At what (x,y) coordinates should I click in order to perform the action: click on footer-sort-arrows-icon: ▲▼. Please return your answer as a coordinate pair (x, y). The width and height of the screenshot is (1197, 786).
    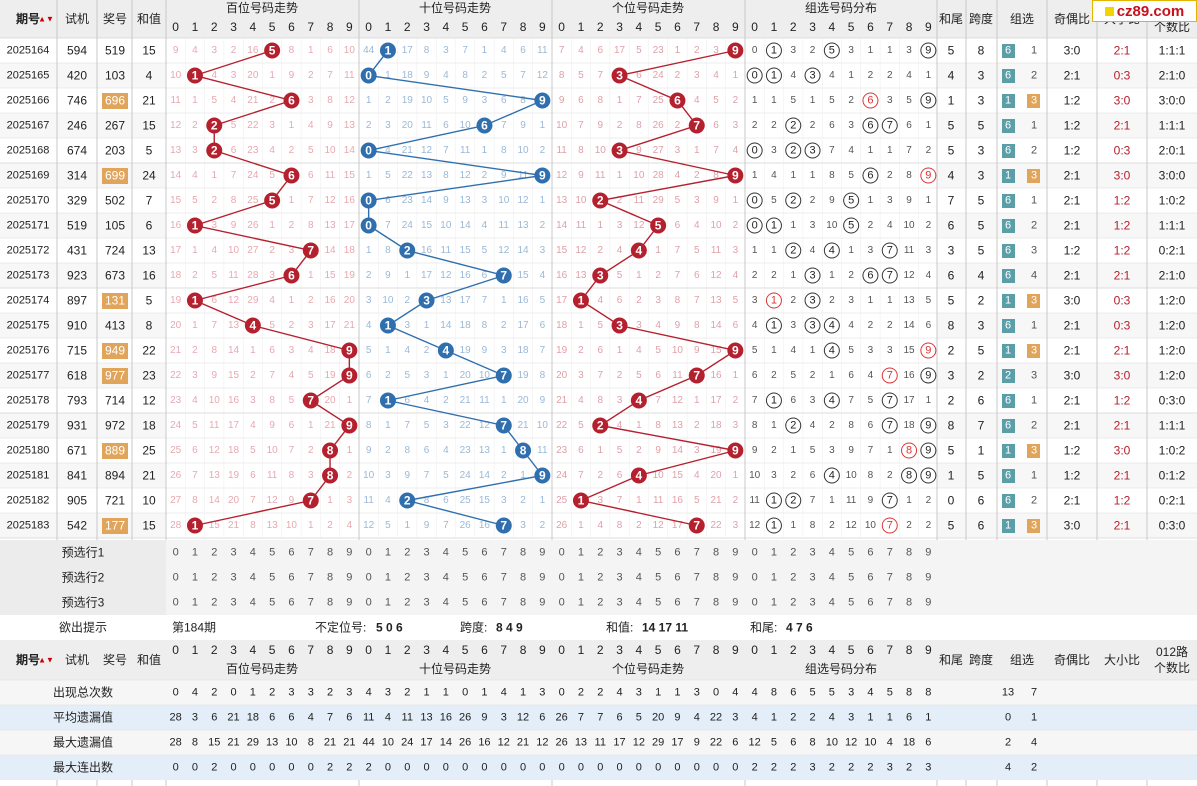
    Looking at the image, I should click on (46, 660).